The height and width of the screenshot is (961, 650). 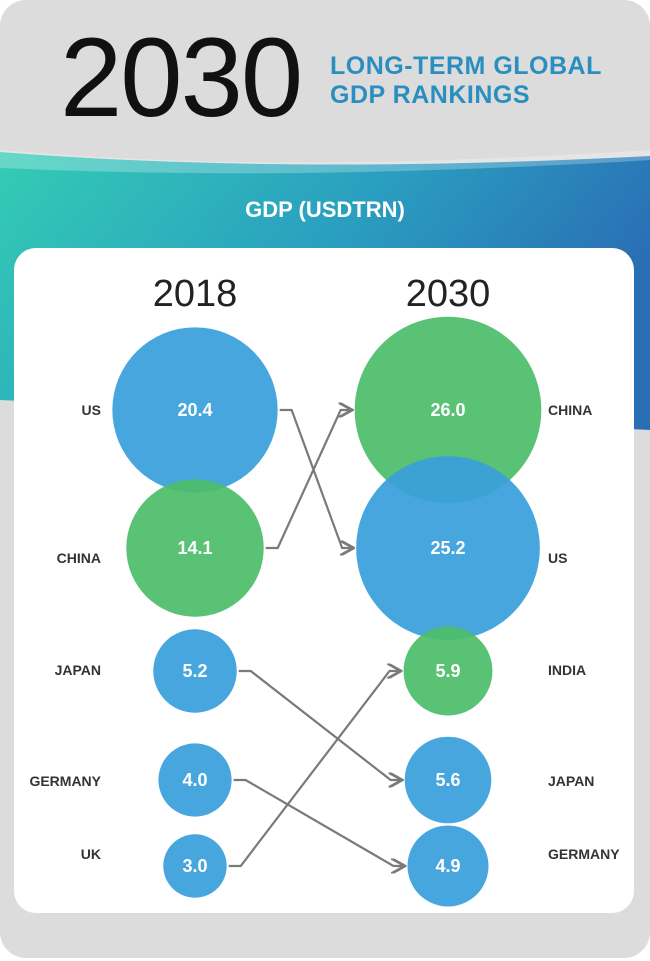 I want to click on country-label-2018-japan: JAPAN, so click(x=78, y=670).